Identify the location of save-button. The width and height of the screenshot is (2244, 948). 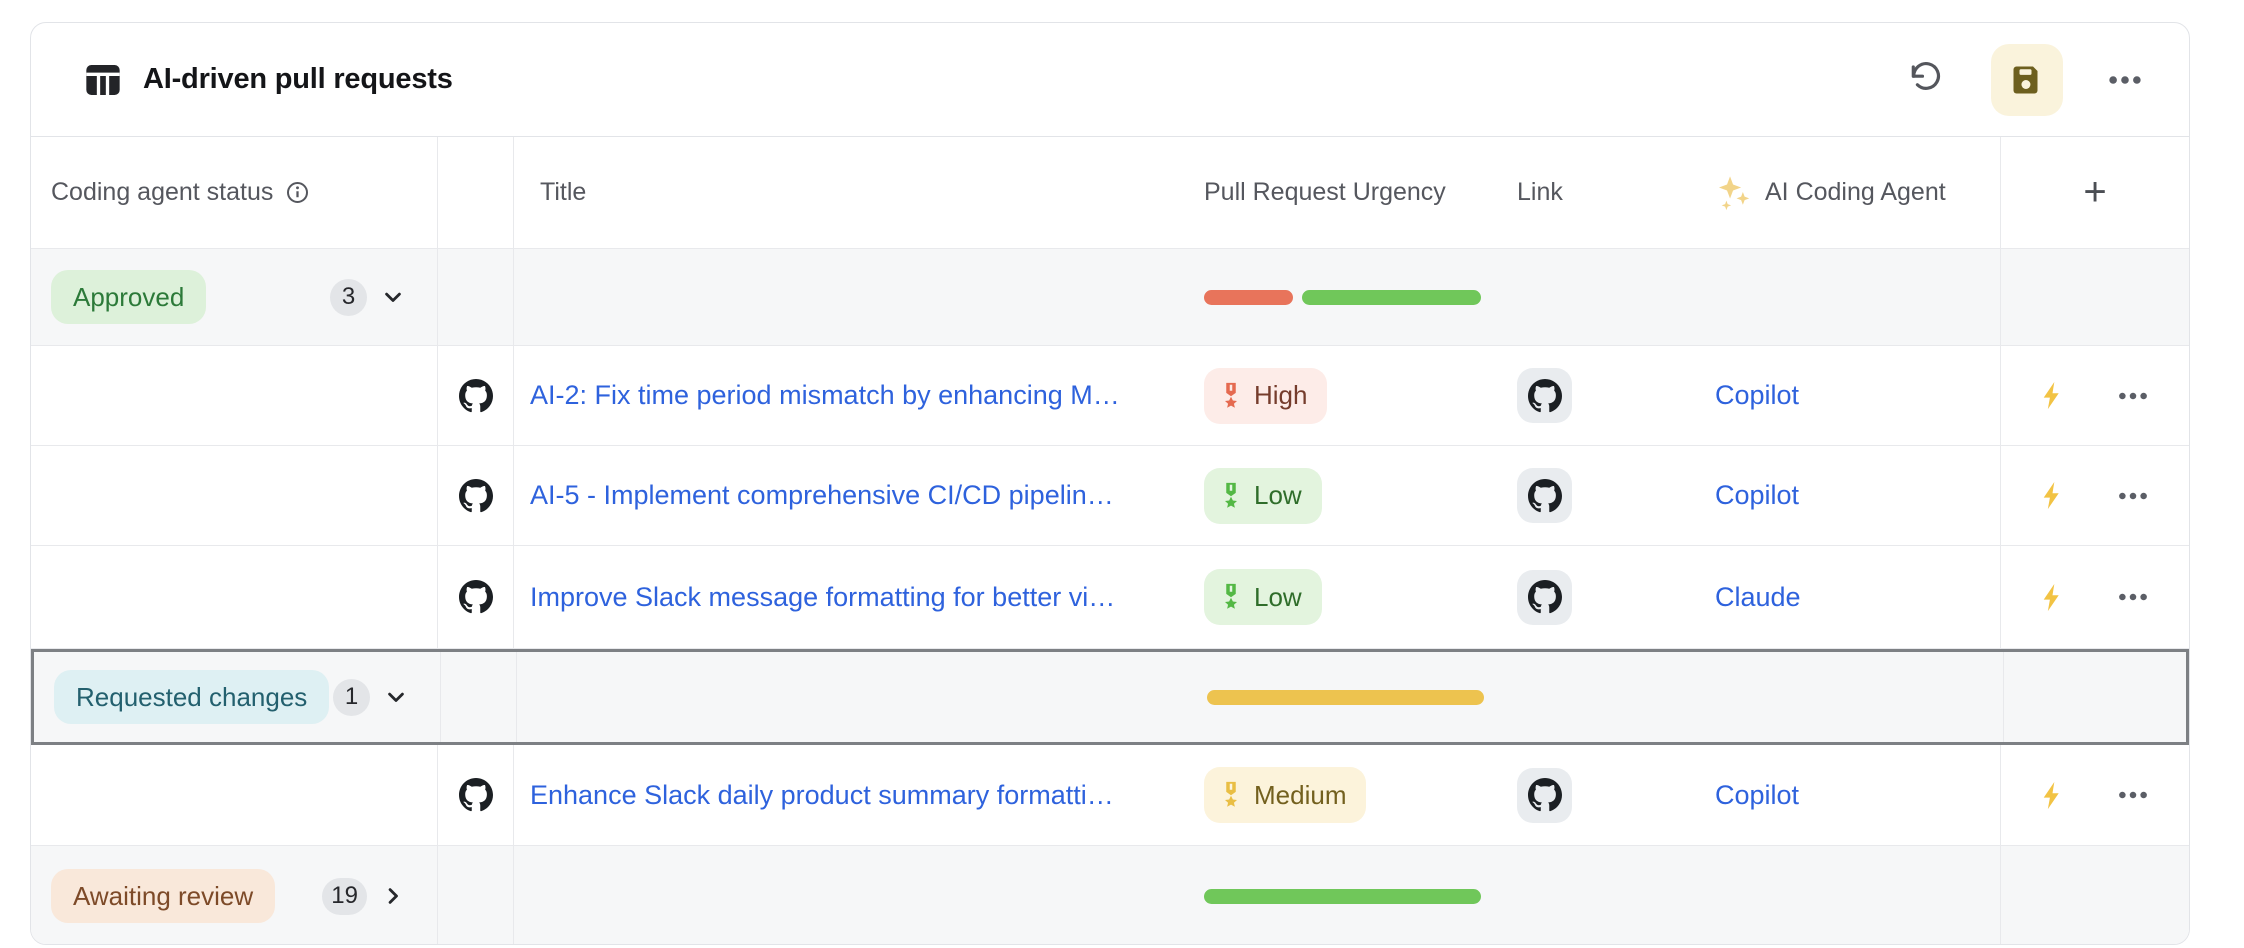
(2027, 79).